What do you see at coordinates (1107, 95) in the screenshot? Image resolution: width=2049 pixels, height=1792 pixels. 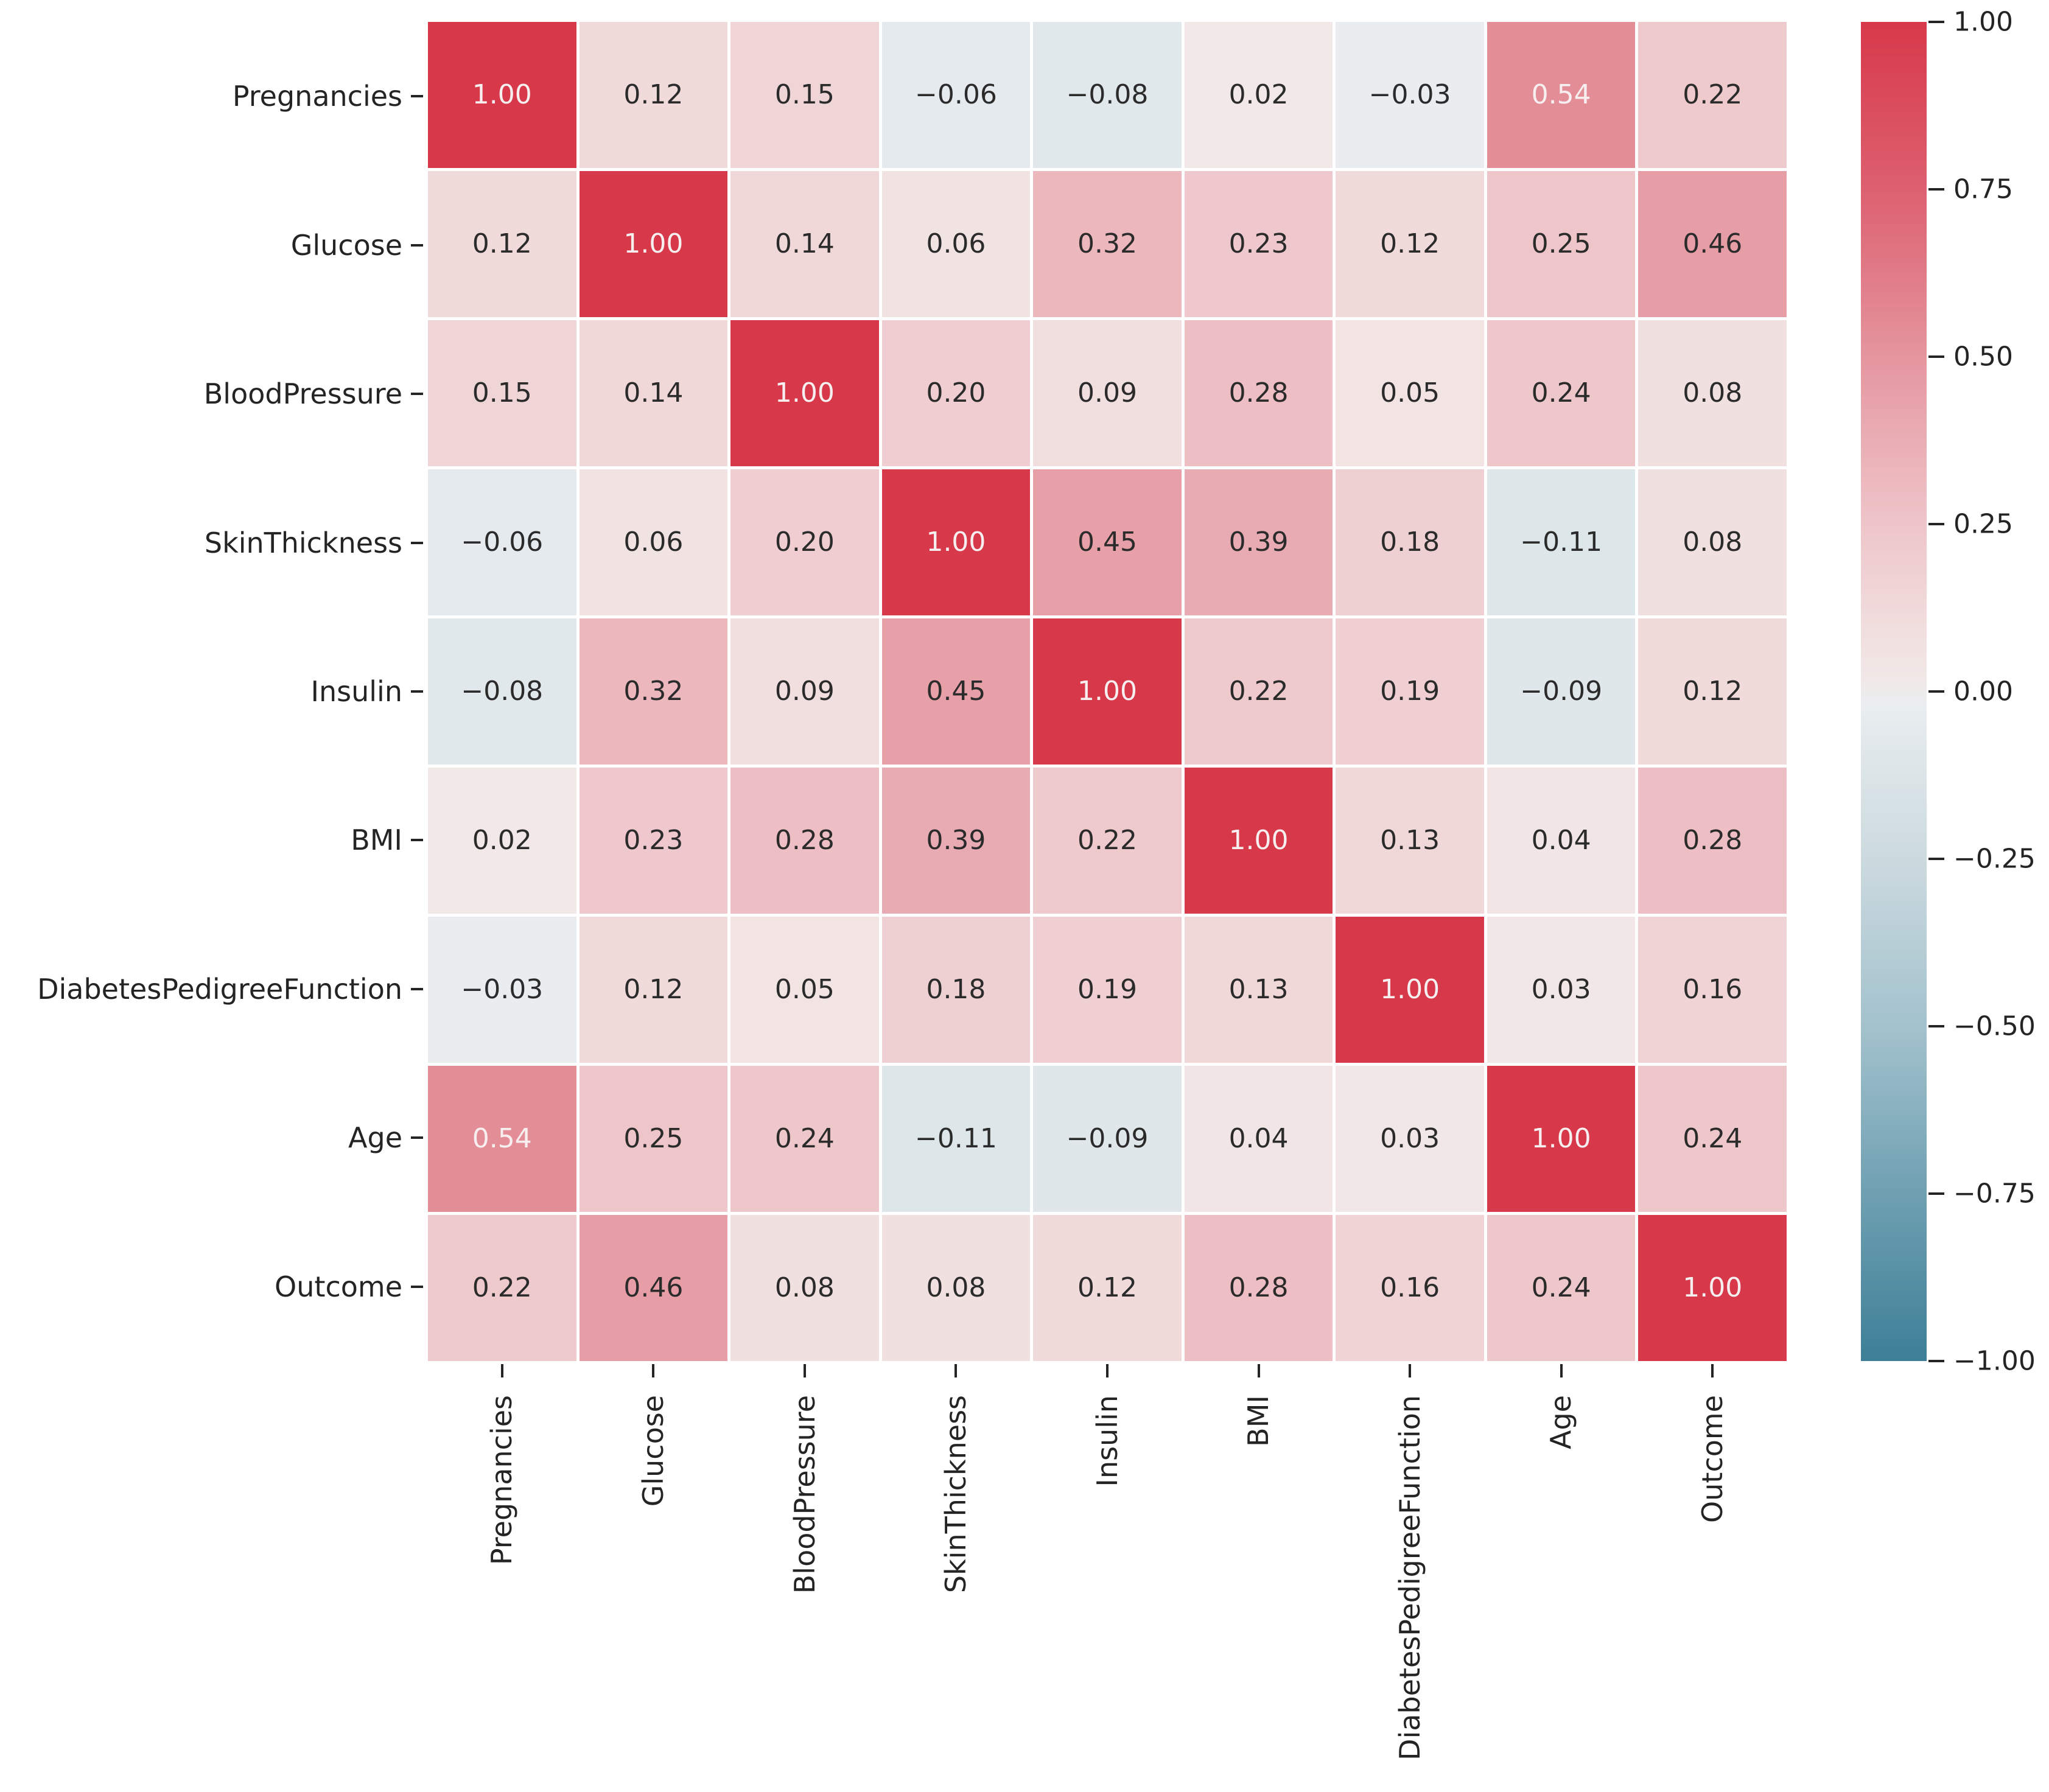 I see `heatmap-cell: −0.08` at bounding box center [1107, 95].